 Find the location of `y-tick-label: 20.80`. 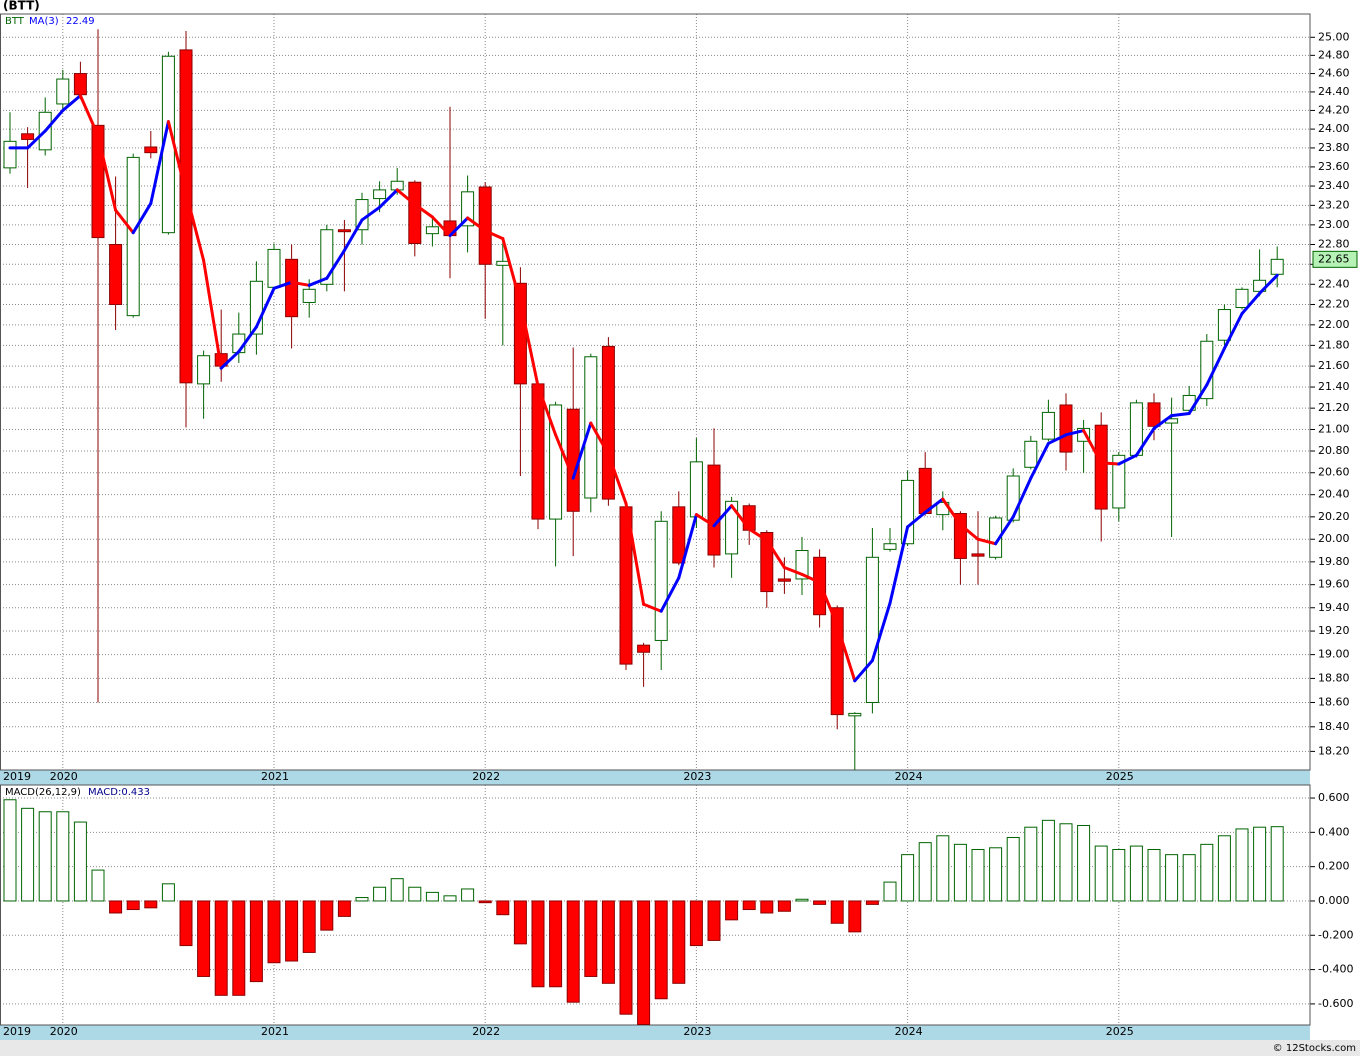

y-tick-label: 20.80 is located at coordinates (1334, 450).